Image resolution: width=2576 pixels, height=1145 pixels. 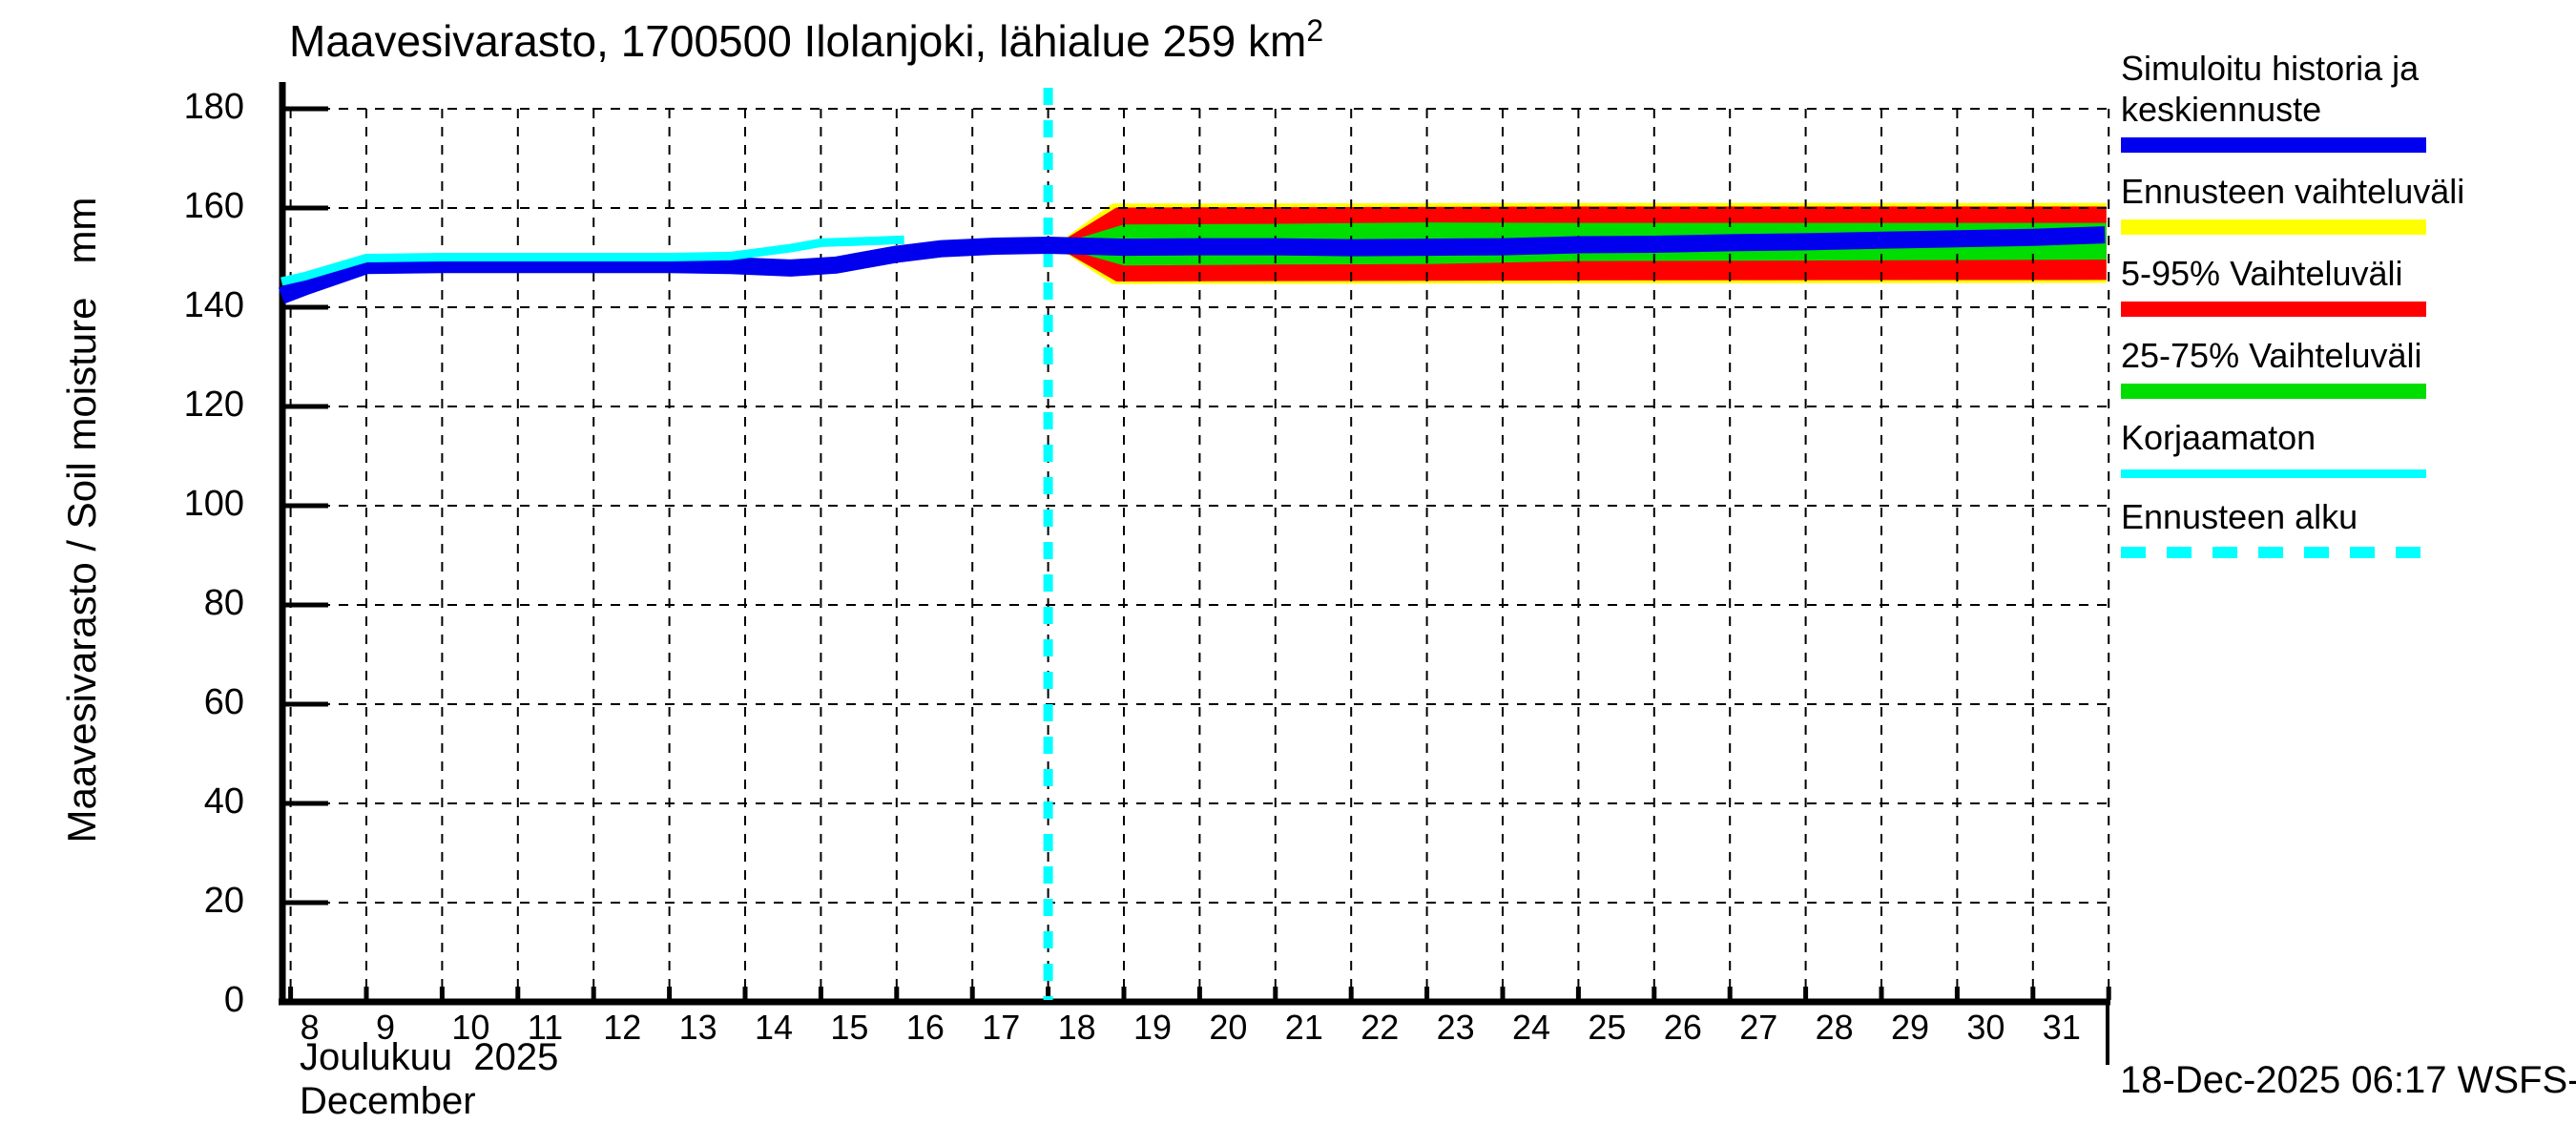 I want to click on day-label: 21, so click(x=1303, y=1027).